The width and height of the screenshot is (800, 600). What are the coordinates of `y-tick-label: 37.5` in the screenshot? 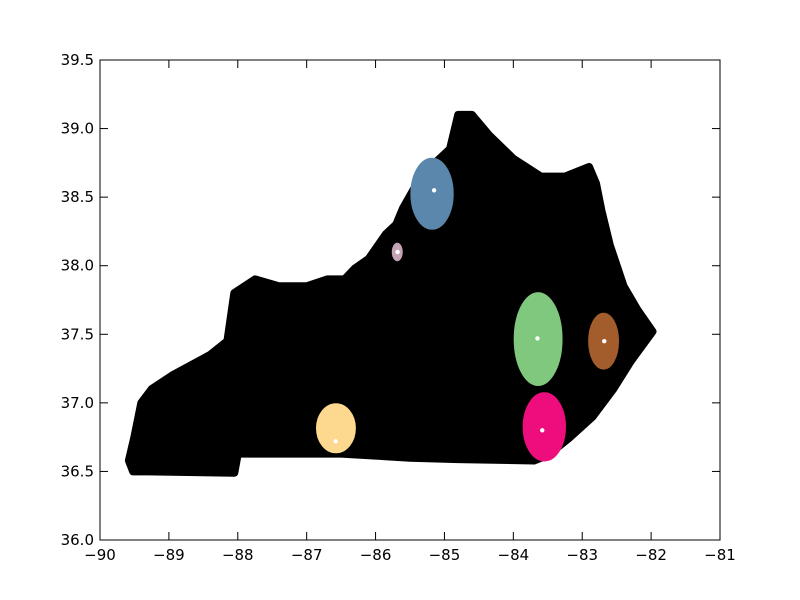 It's located at (77, 334).